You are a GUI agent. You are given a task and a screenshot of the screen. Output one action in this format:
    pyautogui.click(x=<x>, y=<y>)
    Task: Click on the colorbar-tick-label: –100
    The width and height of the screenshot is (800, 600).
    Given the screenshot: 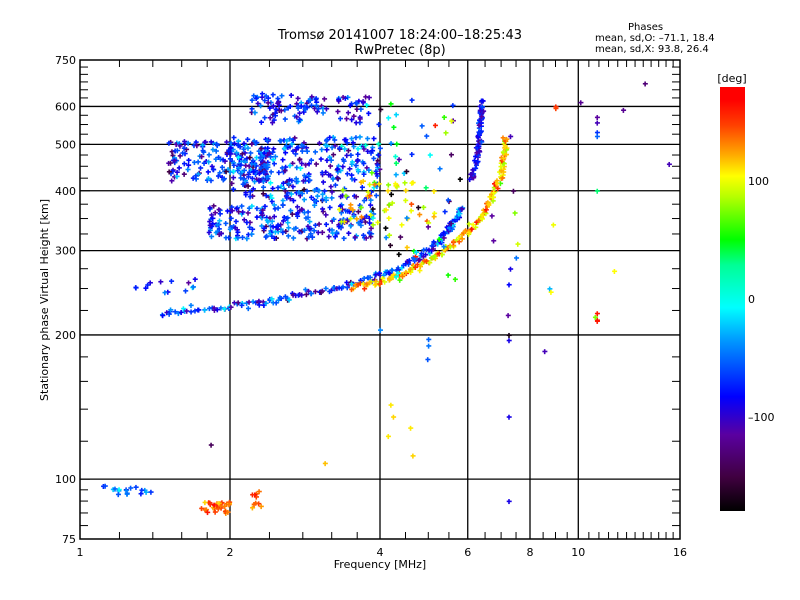 What is the action you would take?
    pyautogui.click(x=761, y=417)
    